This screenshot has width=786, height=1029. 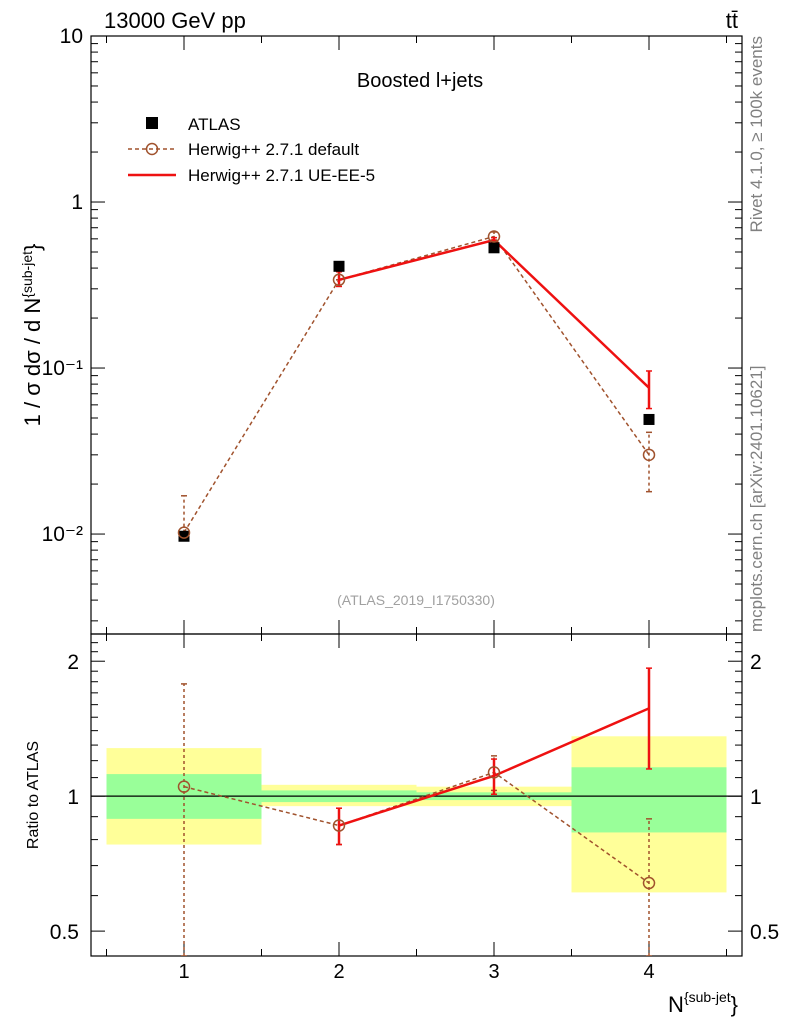 What do you see at coordinates (732, 20) in the screenshot?
I see `process-label: tt̄` at bounding box center [732, 20].